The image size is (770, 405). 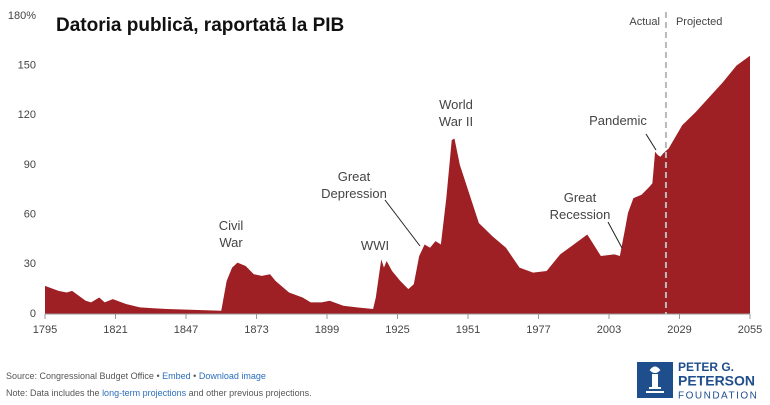 I want to click on download-link: Download image, so click(x=232, y=376).